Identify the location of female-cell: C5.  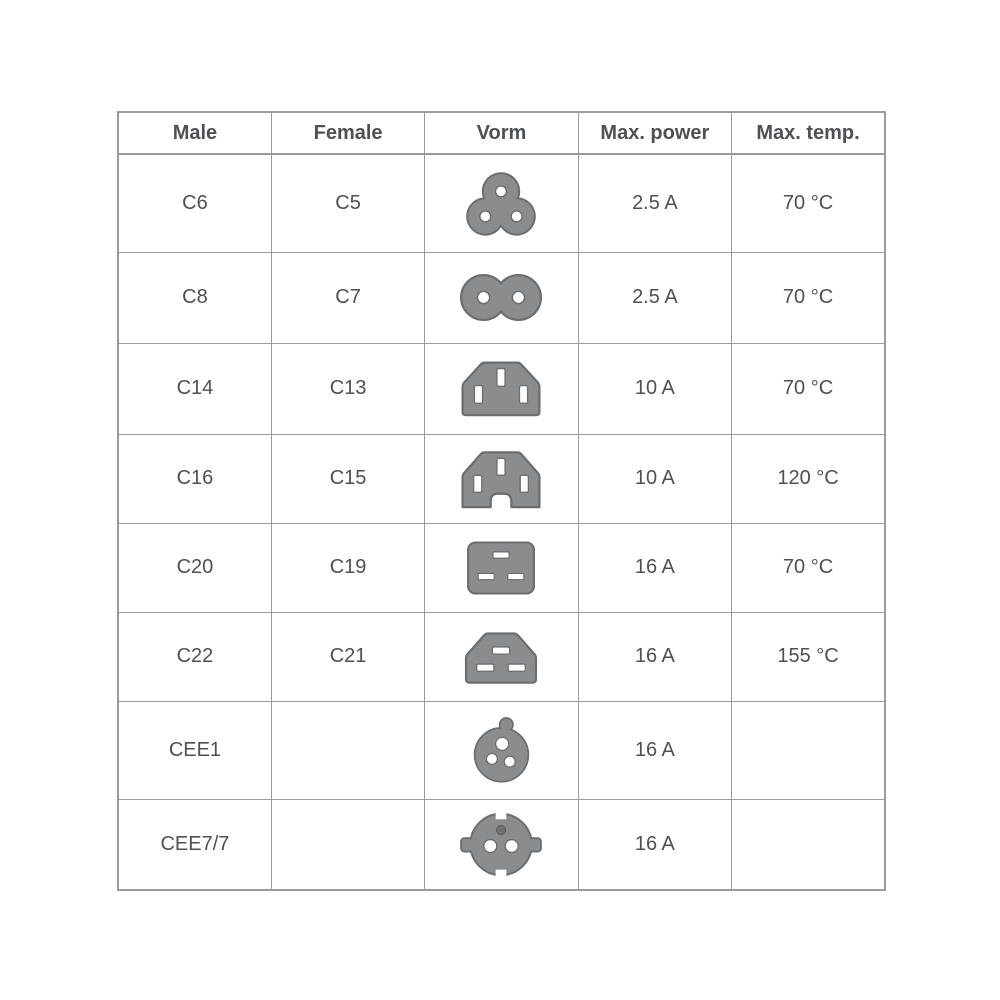
(348, 203).